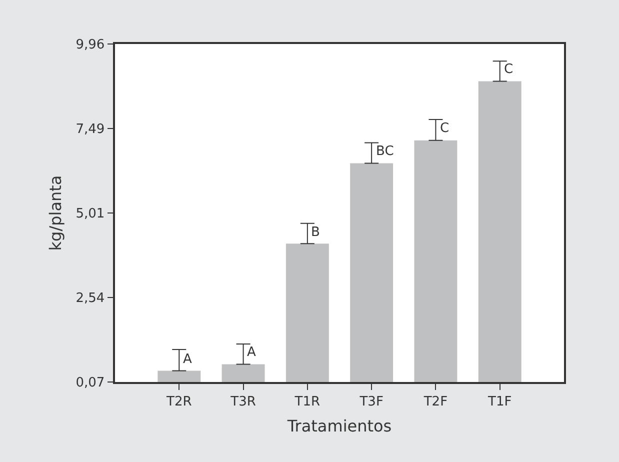 The image size is (619, 462). I want to click on x-tick-label: T3R, so click(243, 402).